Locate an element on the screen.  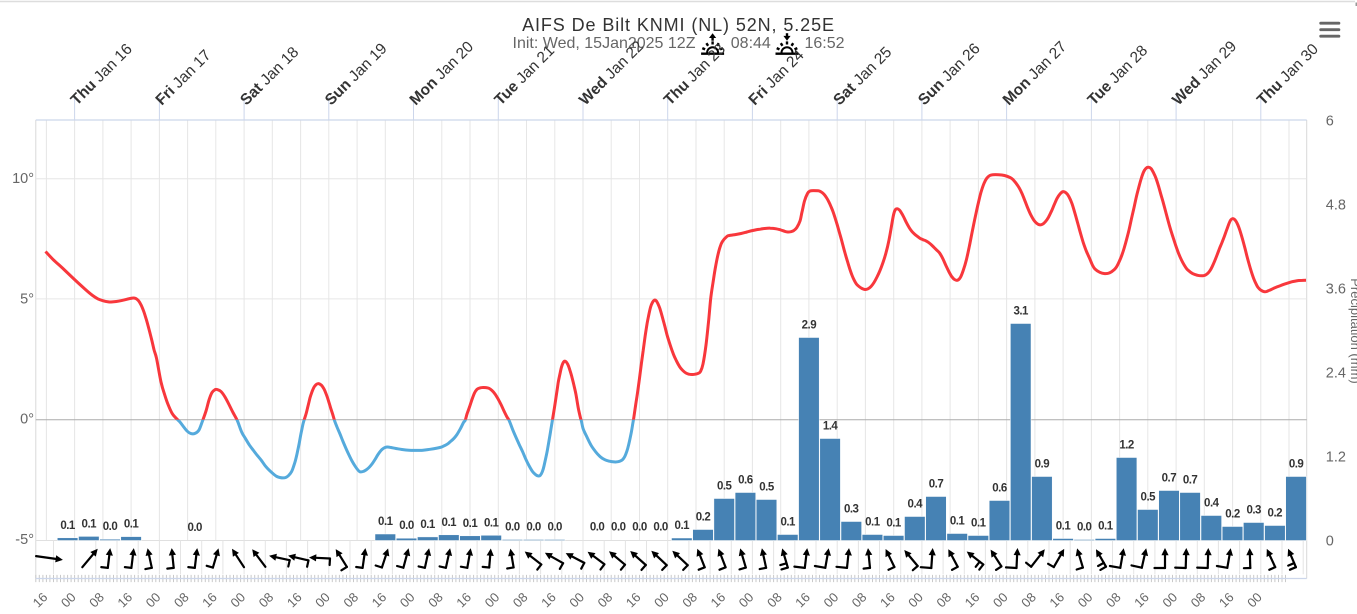
svg-text: 16:52 is located at coordinates (824, 43).